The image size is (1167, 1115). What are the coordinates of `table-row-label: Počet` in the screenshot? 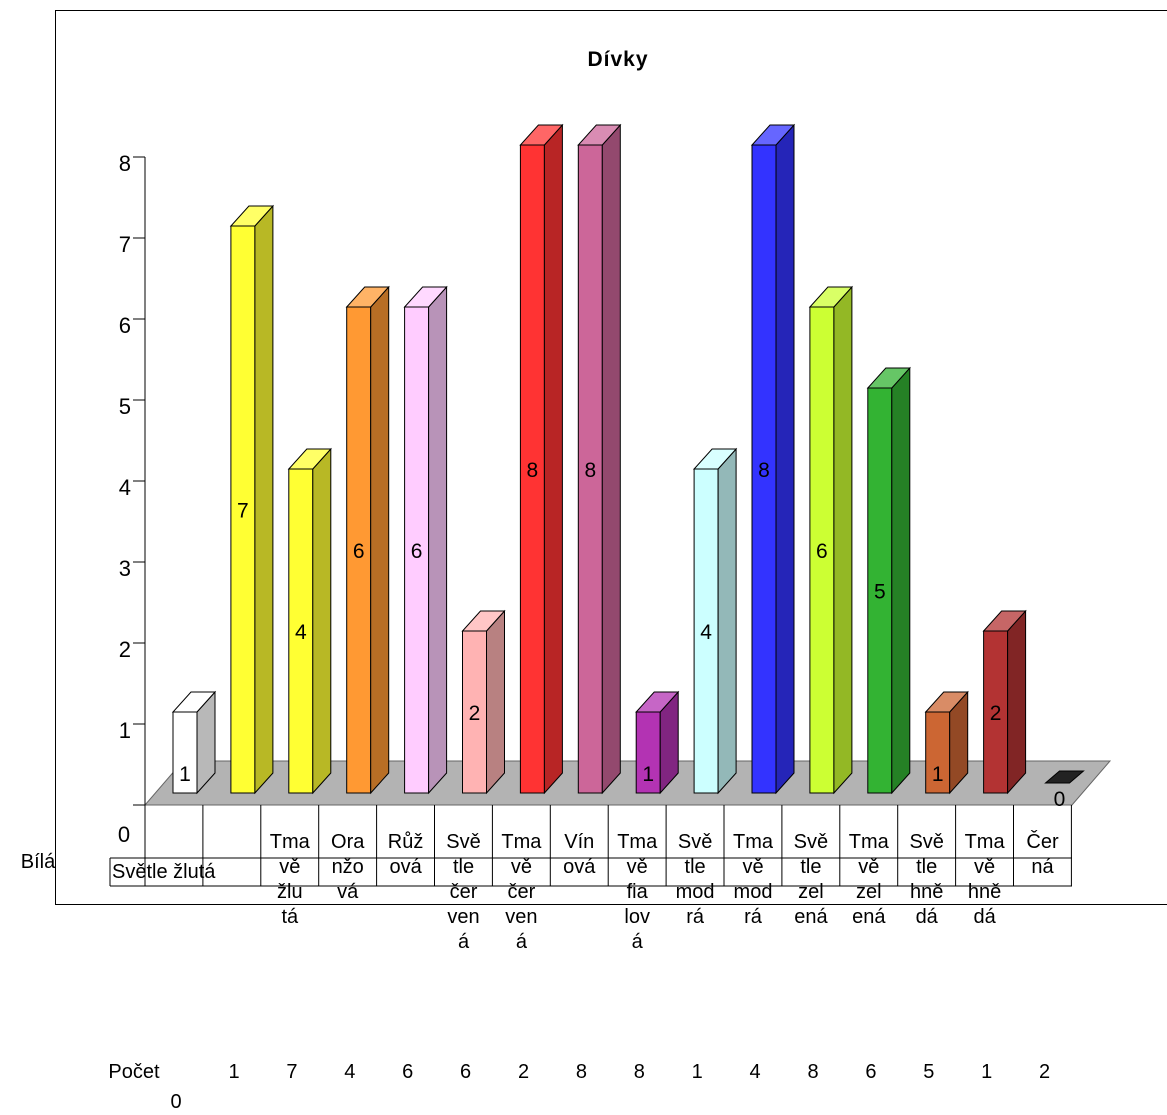 It's located at (134, 1072).